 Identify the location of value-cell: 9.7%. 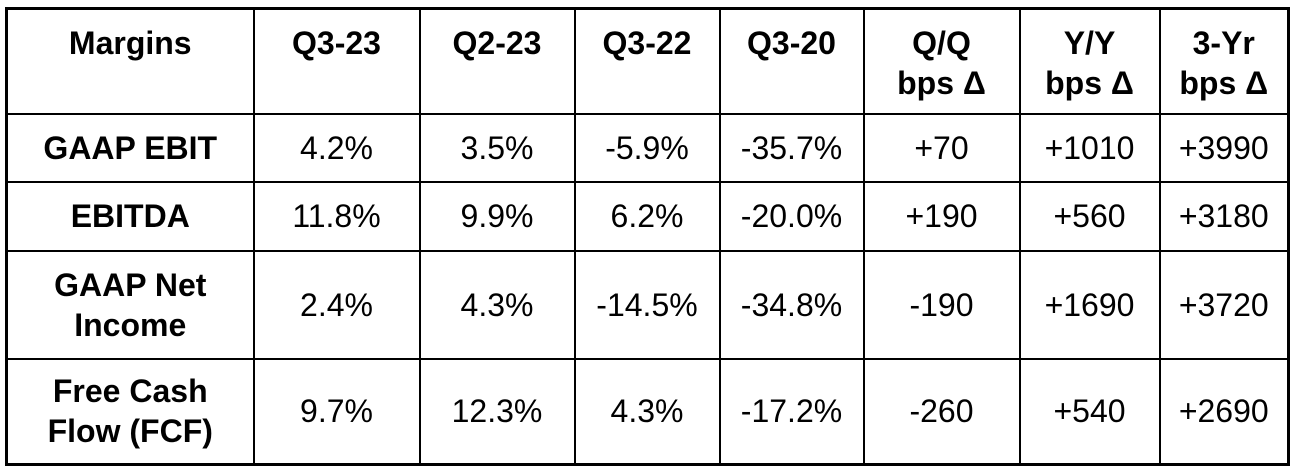
(336, 411).